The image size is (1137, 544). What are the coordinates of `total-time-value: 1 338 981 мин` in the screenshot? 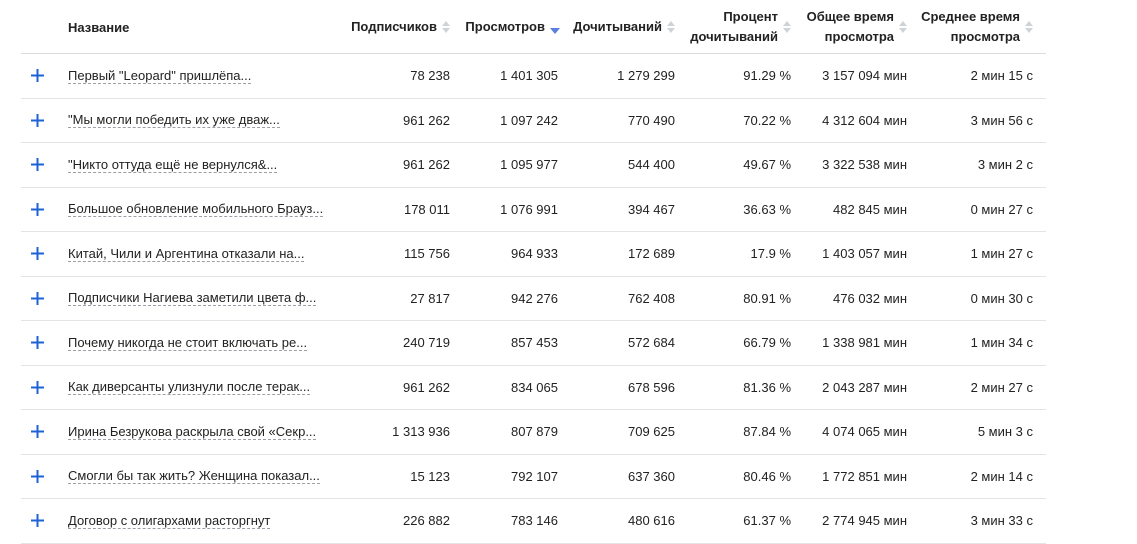 It's located at (864, 343).